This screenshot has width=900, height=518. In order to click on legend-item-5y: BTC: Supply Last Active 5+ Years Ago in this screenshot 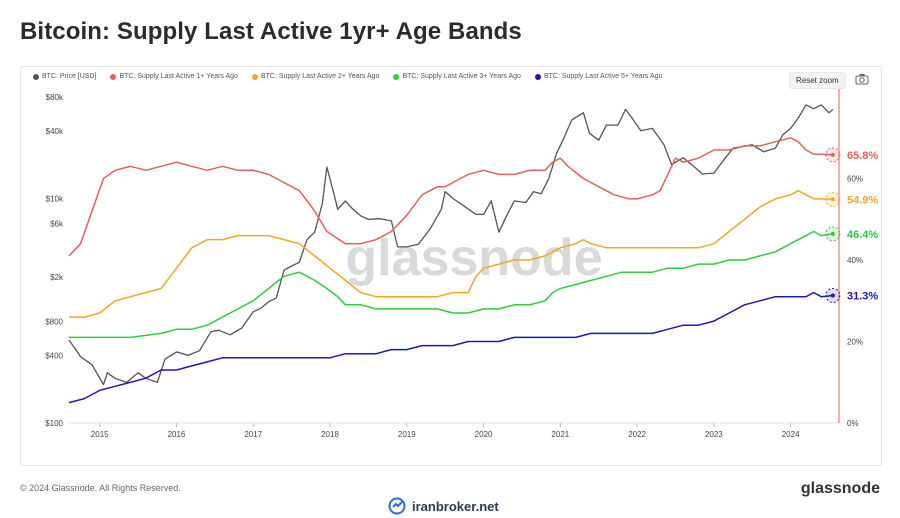, I will do `click(598, 76)`.